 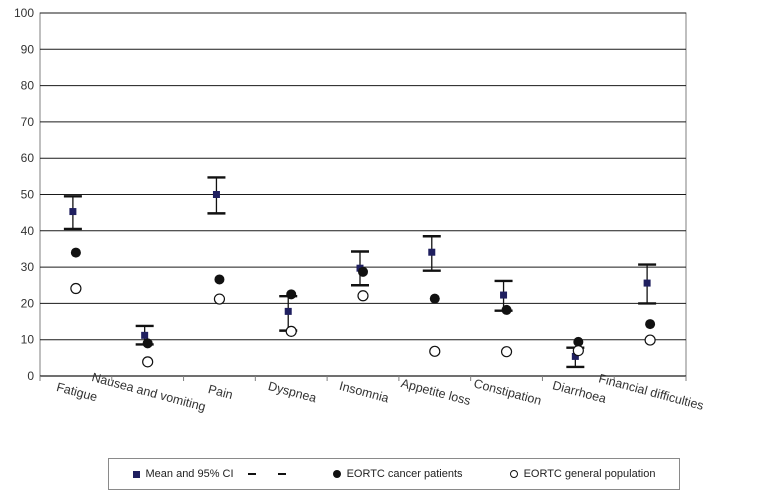 I want to click on y-tick-label: 30, so click(x=28, y=267).